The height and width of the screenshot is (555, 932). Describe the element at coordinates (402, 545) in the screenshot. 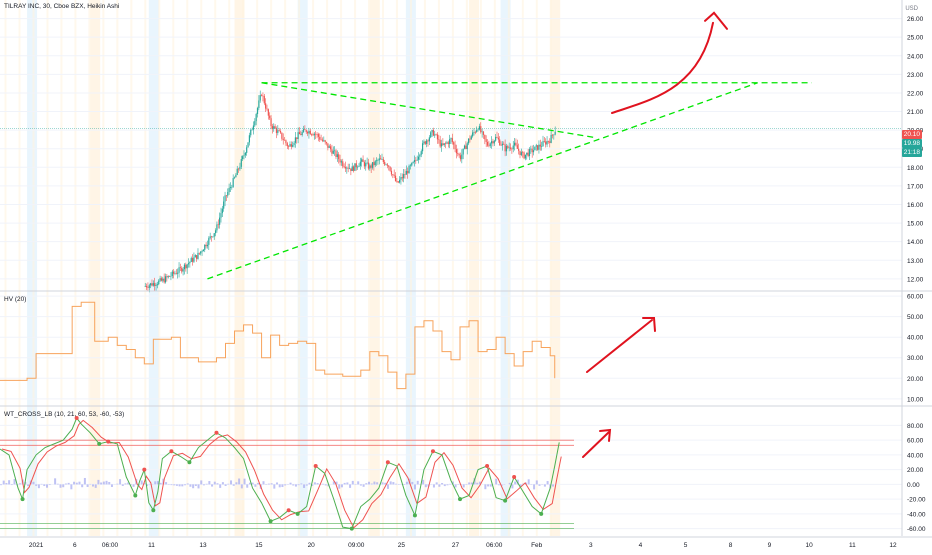

I see `x-tick-label: 25` at that location.